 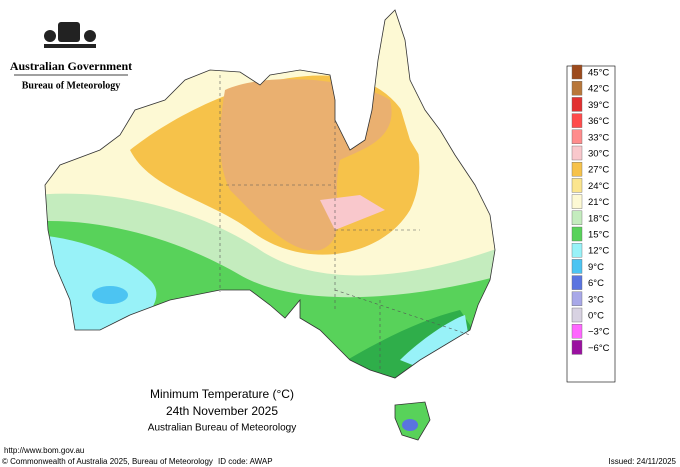 I want to click on legend-label: 27°C, so click(x=598, y=170).